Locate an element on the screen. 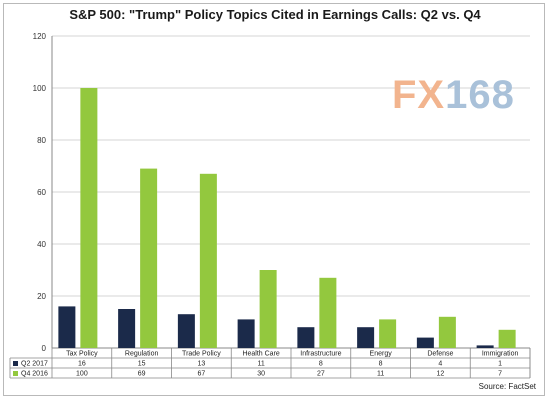 The width and height of the screenshot is (550, 400). watermark-digits: 168 is located at coordinates (480, 95).